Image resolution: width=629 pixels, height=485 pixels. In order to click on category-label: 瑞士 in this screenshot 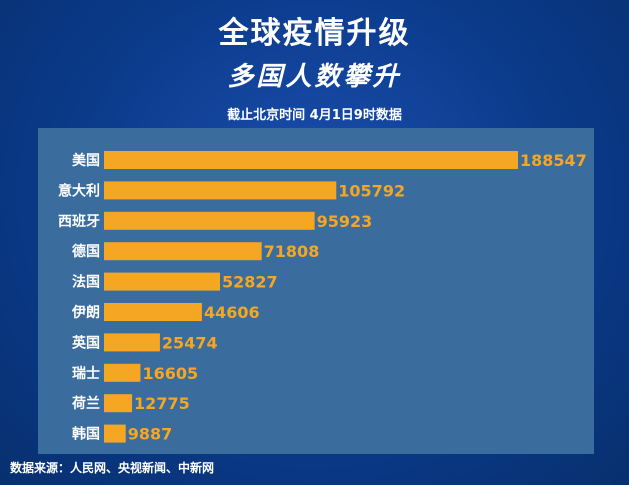, I will do `click(86, 373)`.